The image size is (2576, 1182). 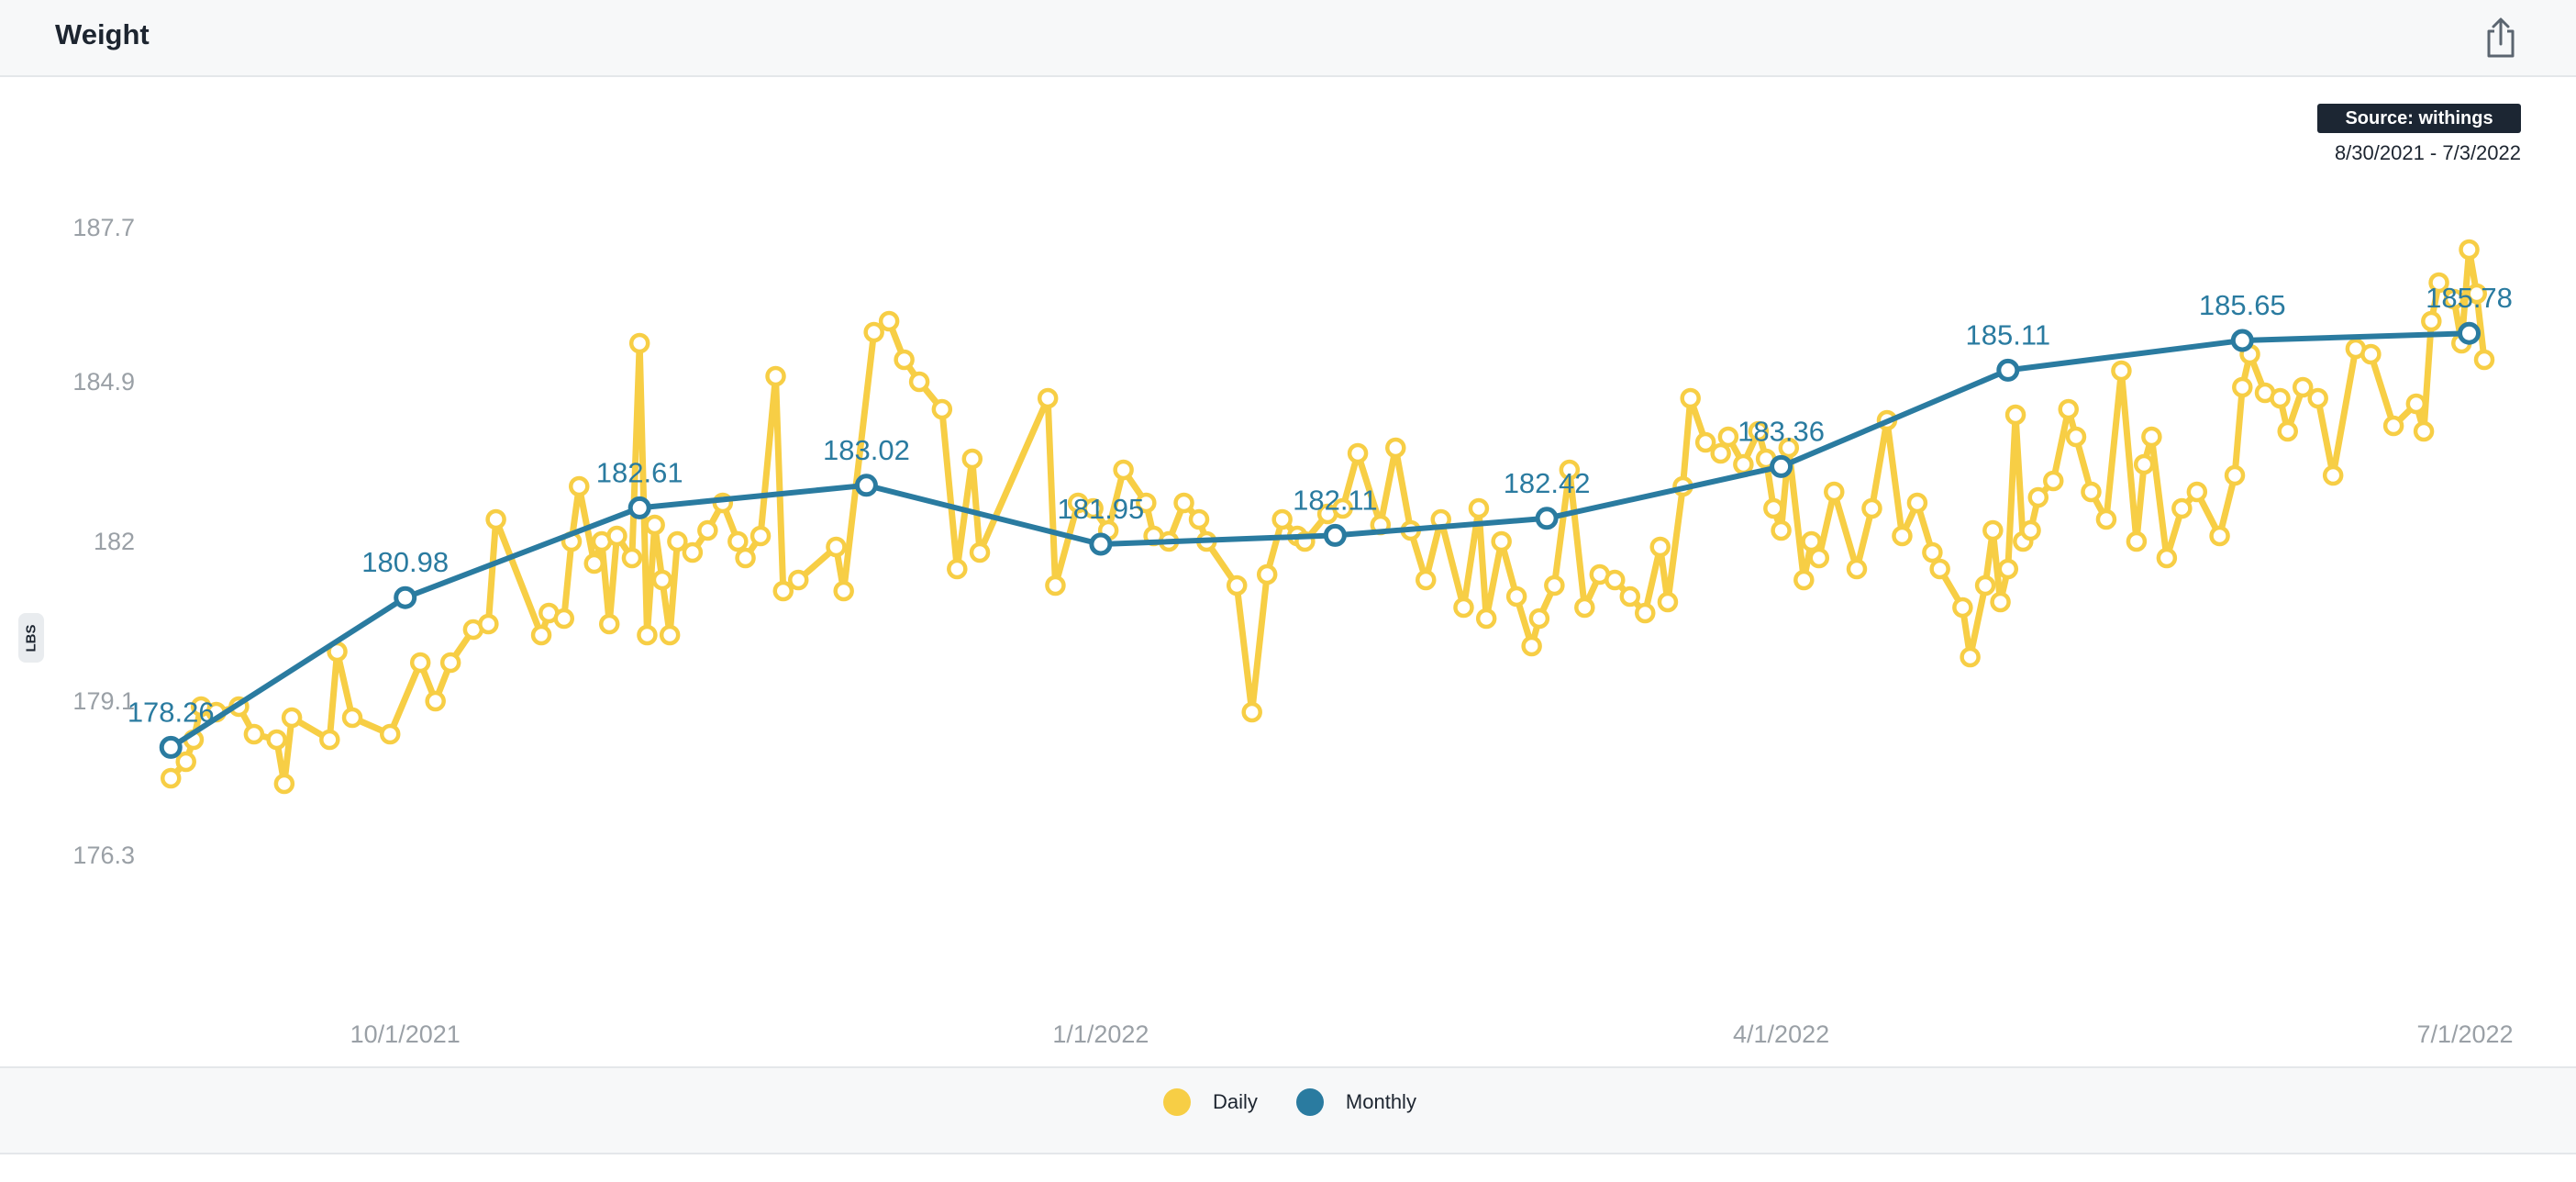 What do you see at coordinates (2500, 38) in the screenshot?
I see `share-button` at bounding box center [2500, 38].